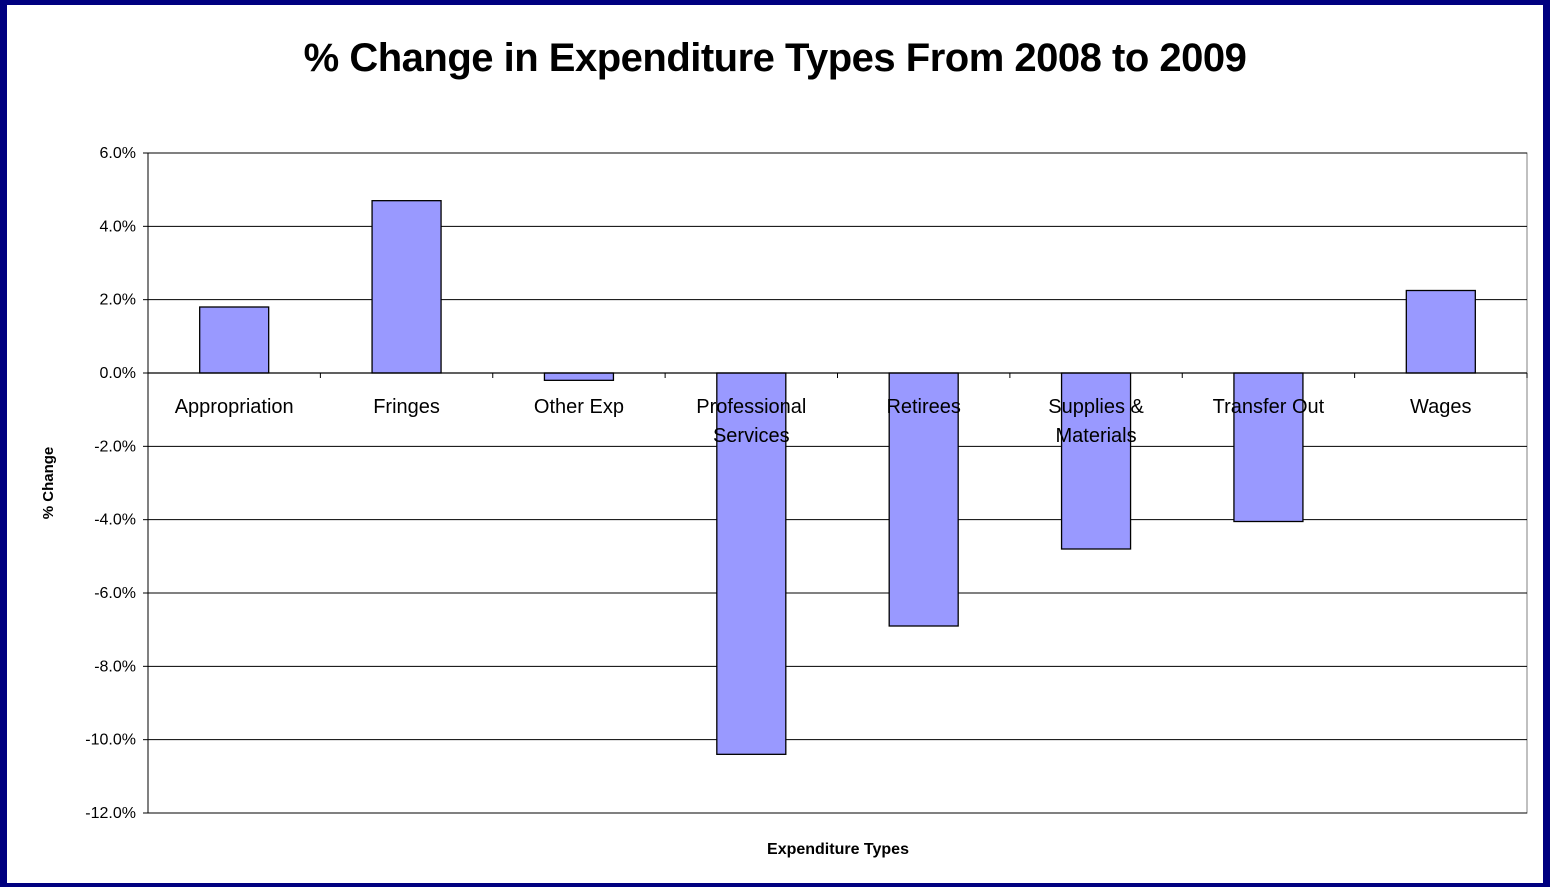 Image resolution: width=1550 pixels, height=887 pixels. I want to click on x-category-label: Professional Services, so click(751, 421).